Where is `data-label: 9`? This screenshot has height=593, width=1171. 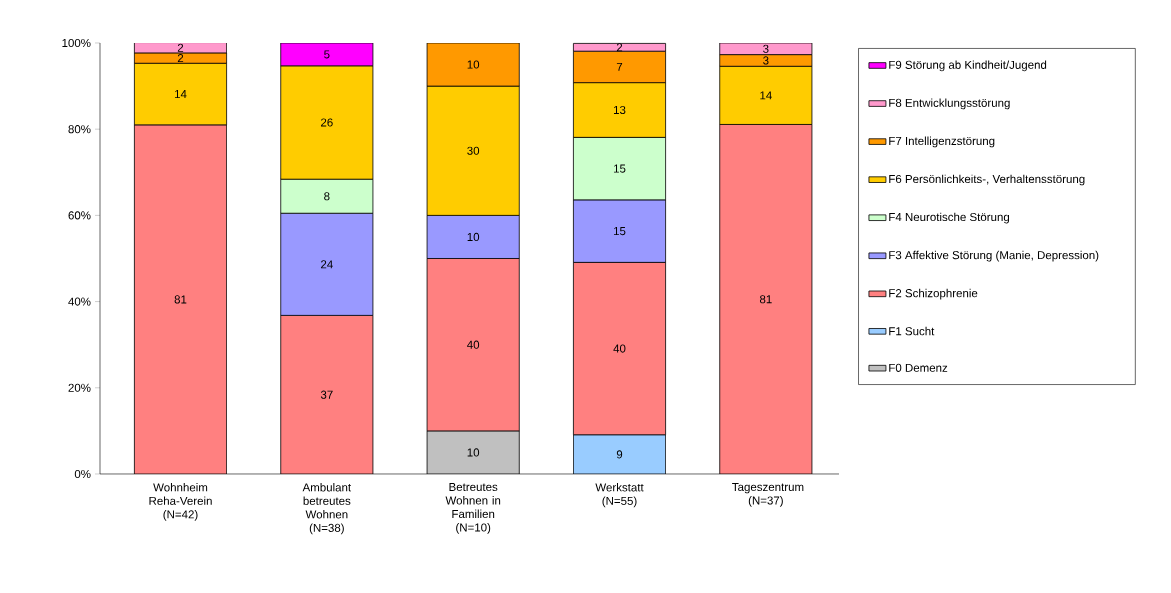
data-label: 9 is located at coordinates (619, 454).